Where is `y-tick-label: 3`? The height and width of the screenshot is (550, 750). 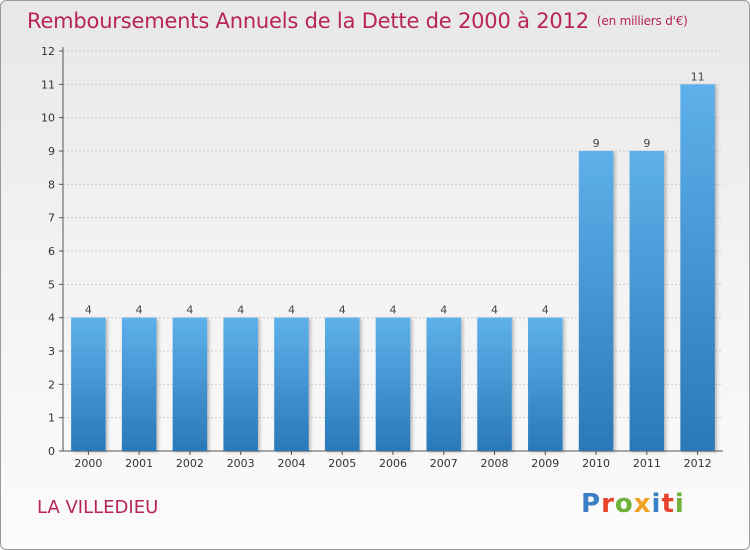 y-tick-label: 3 is located at coordinates (51, 351).